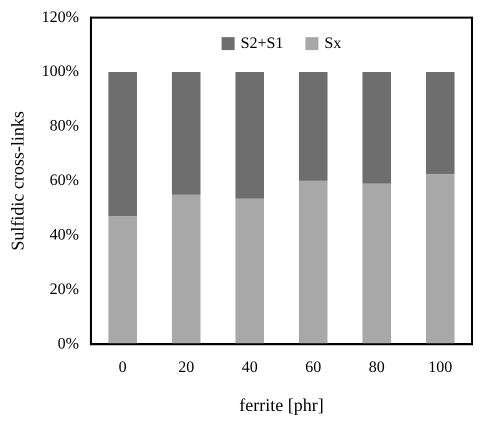 This screenshot has height=425, width=480. Describe the element at coordinates (281, 404) in the screenshot. I see `x-axis-title: ferrite [phr]` at that location.